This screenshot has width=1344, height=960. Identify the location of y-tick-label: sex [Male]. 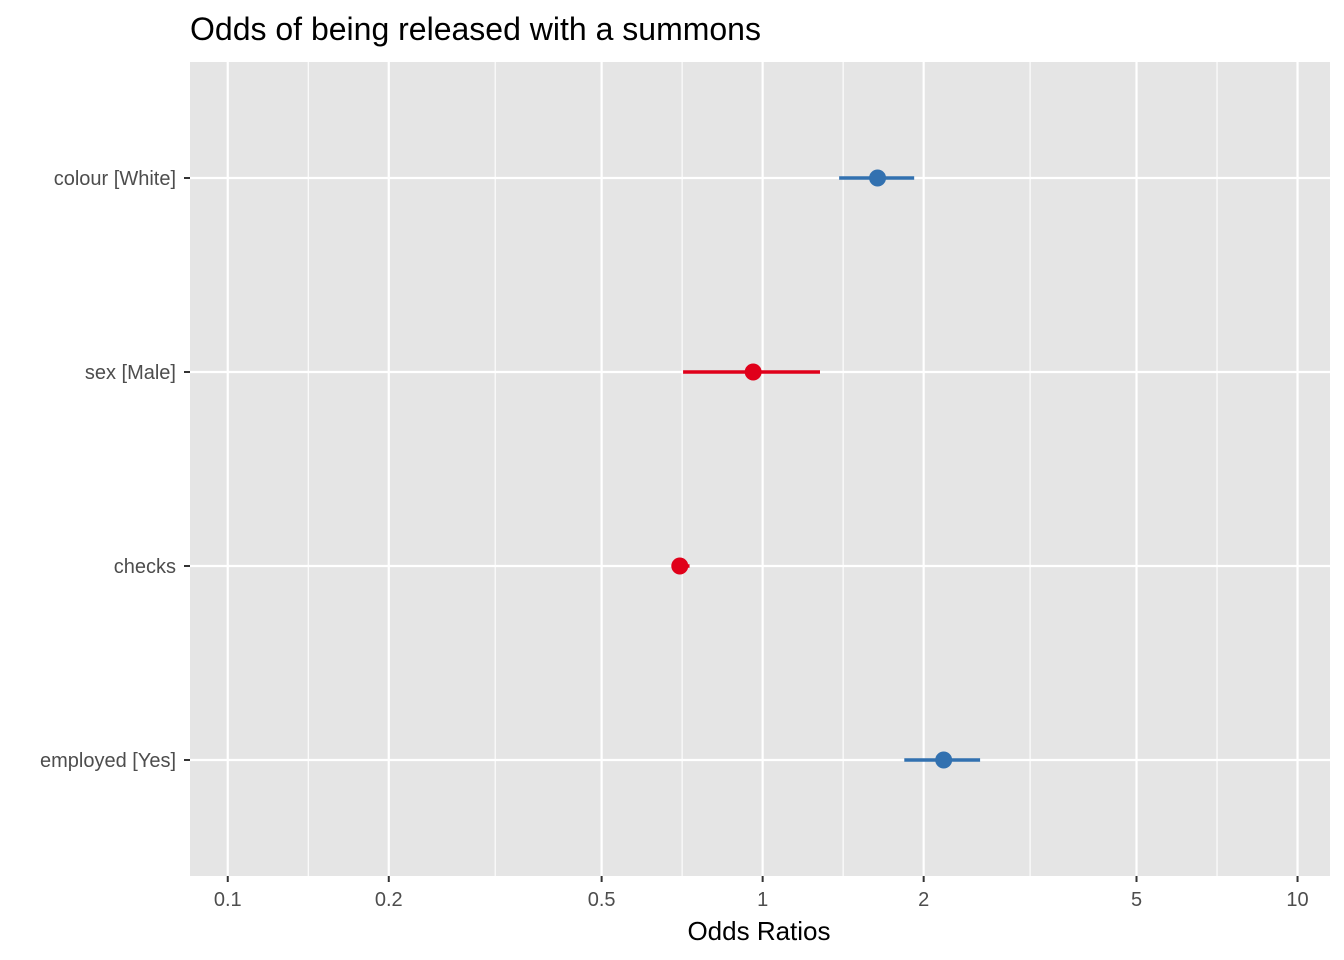
(130, 373).